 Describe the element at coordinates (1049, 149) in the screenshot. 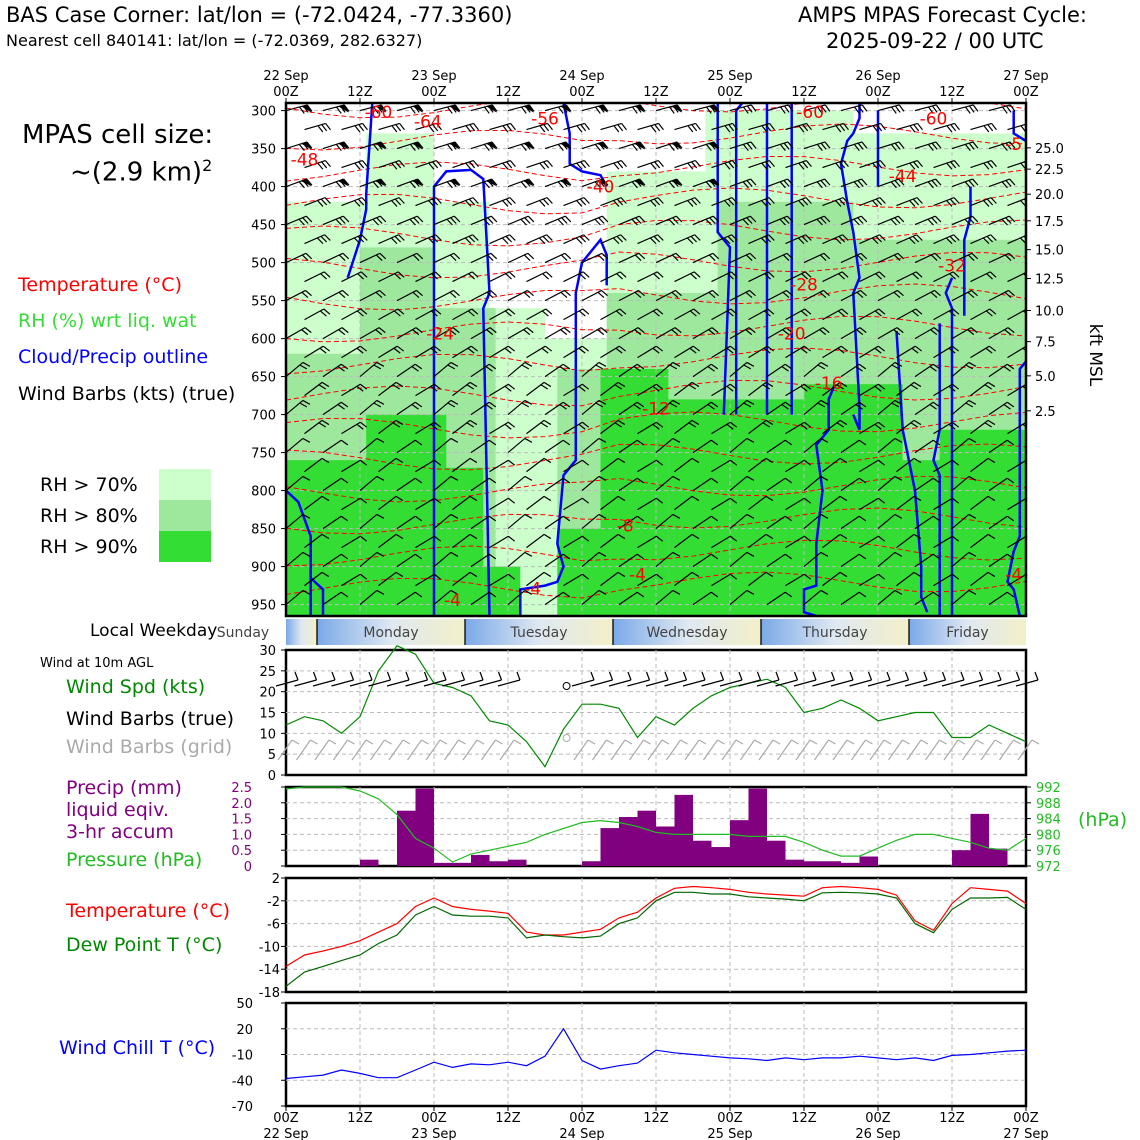

I see `height-tick-label: 25.0` at that location.